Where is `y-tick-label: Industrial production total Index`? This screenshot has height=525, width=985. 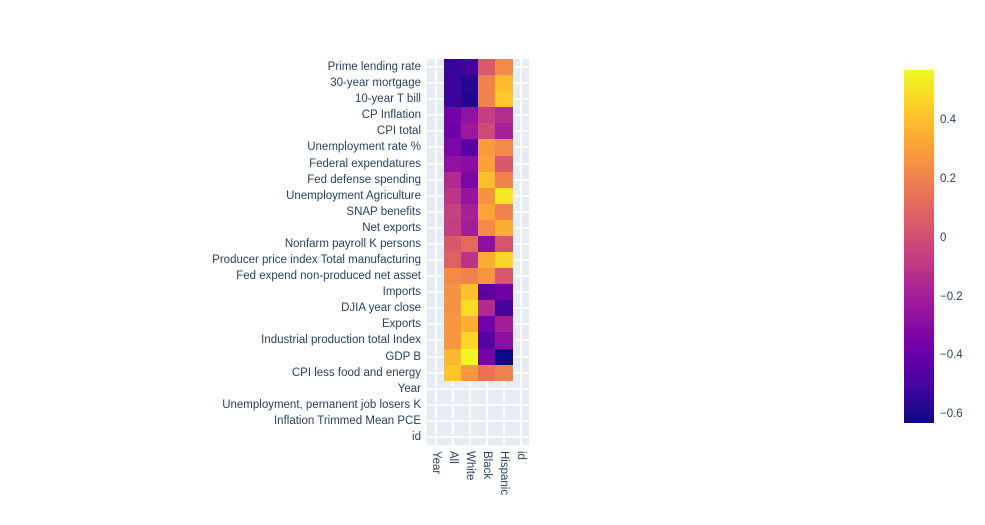 y-tick-label: Industrial production total Index is located at coordinates (341, 340).